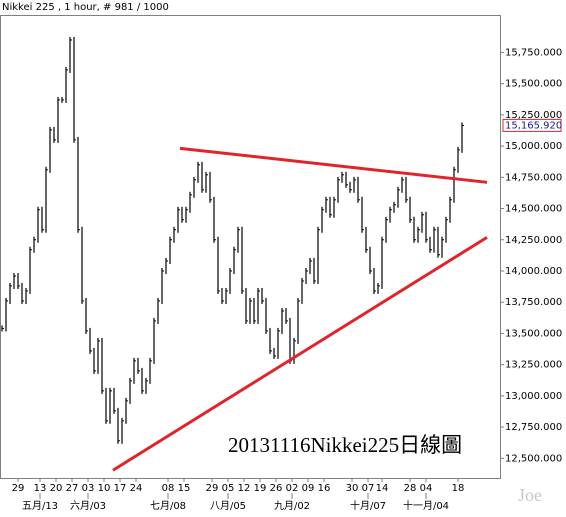 This screenshot has width=566, height=517. What do you see at coordinates (292, 488) in the screenshot?
I see `x-tick-label: 02` at bounding box center [292, 488].